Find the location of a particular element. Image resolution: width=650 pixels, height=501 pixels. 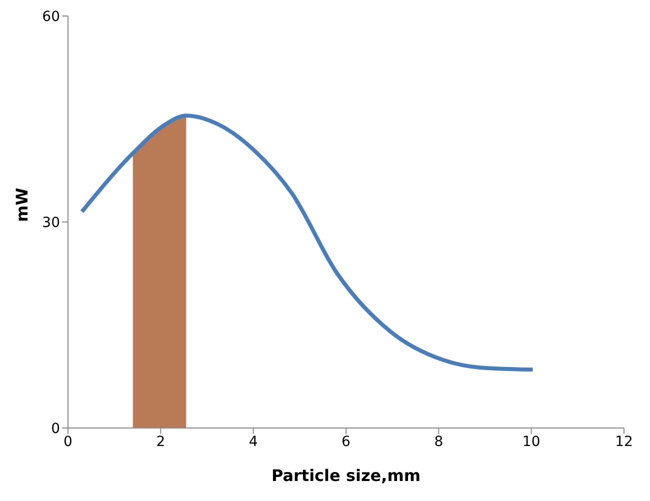

x-tick-label: 12 is located at coordinates (624, 442).